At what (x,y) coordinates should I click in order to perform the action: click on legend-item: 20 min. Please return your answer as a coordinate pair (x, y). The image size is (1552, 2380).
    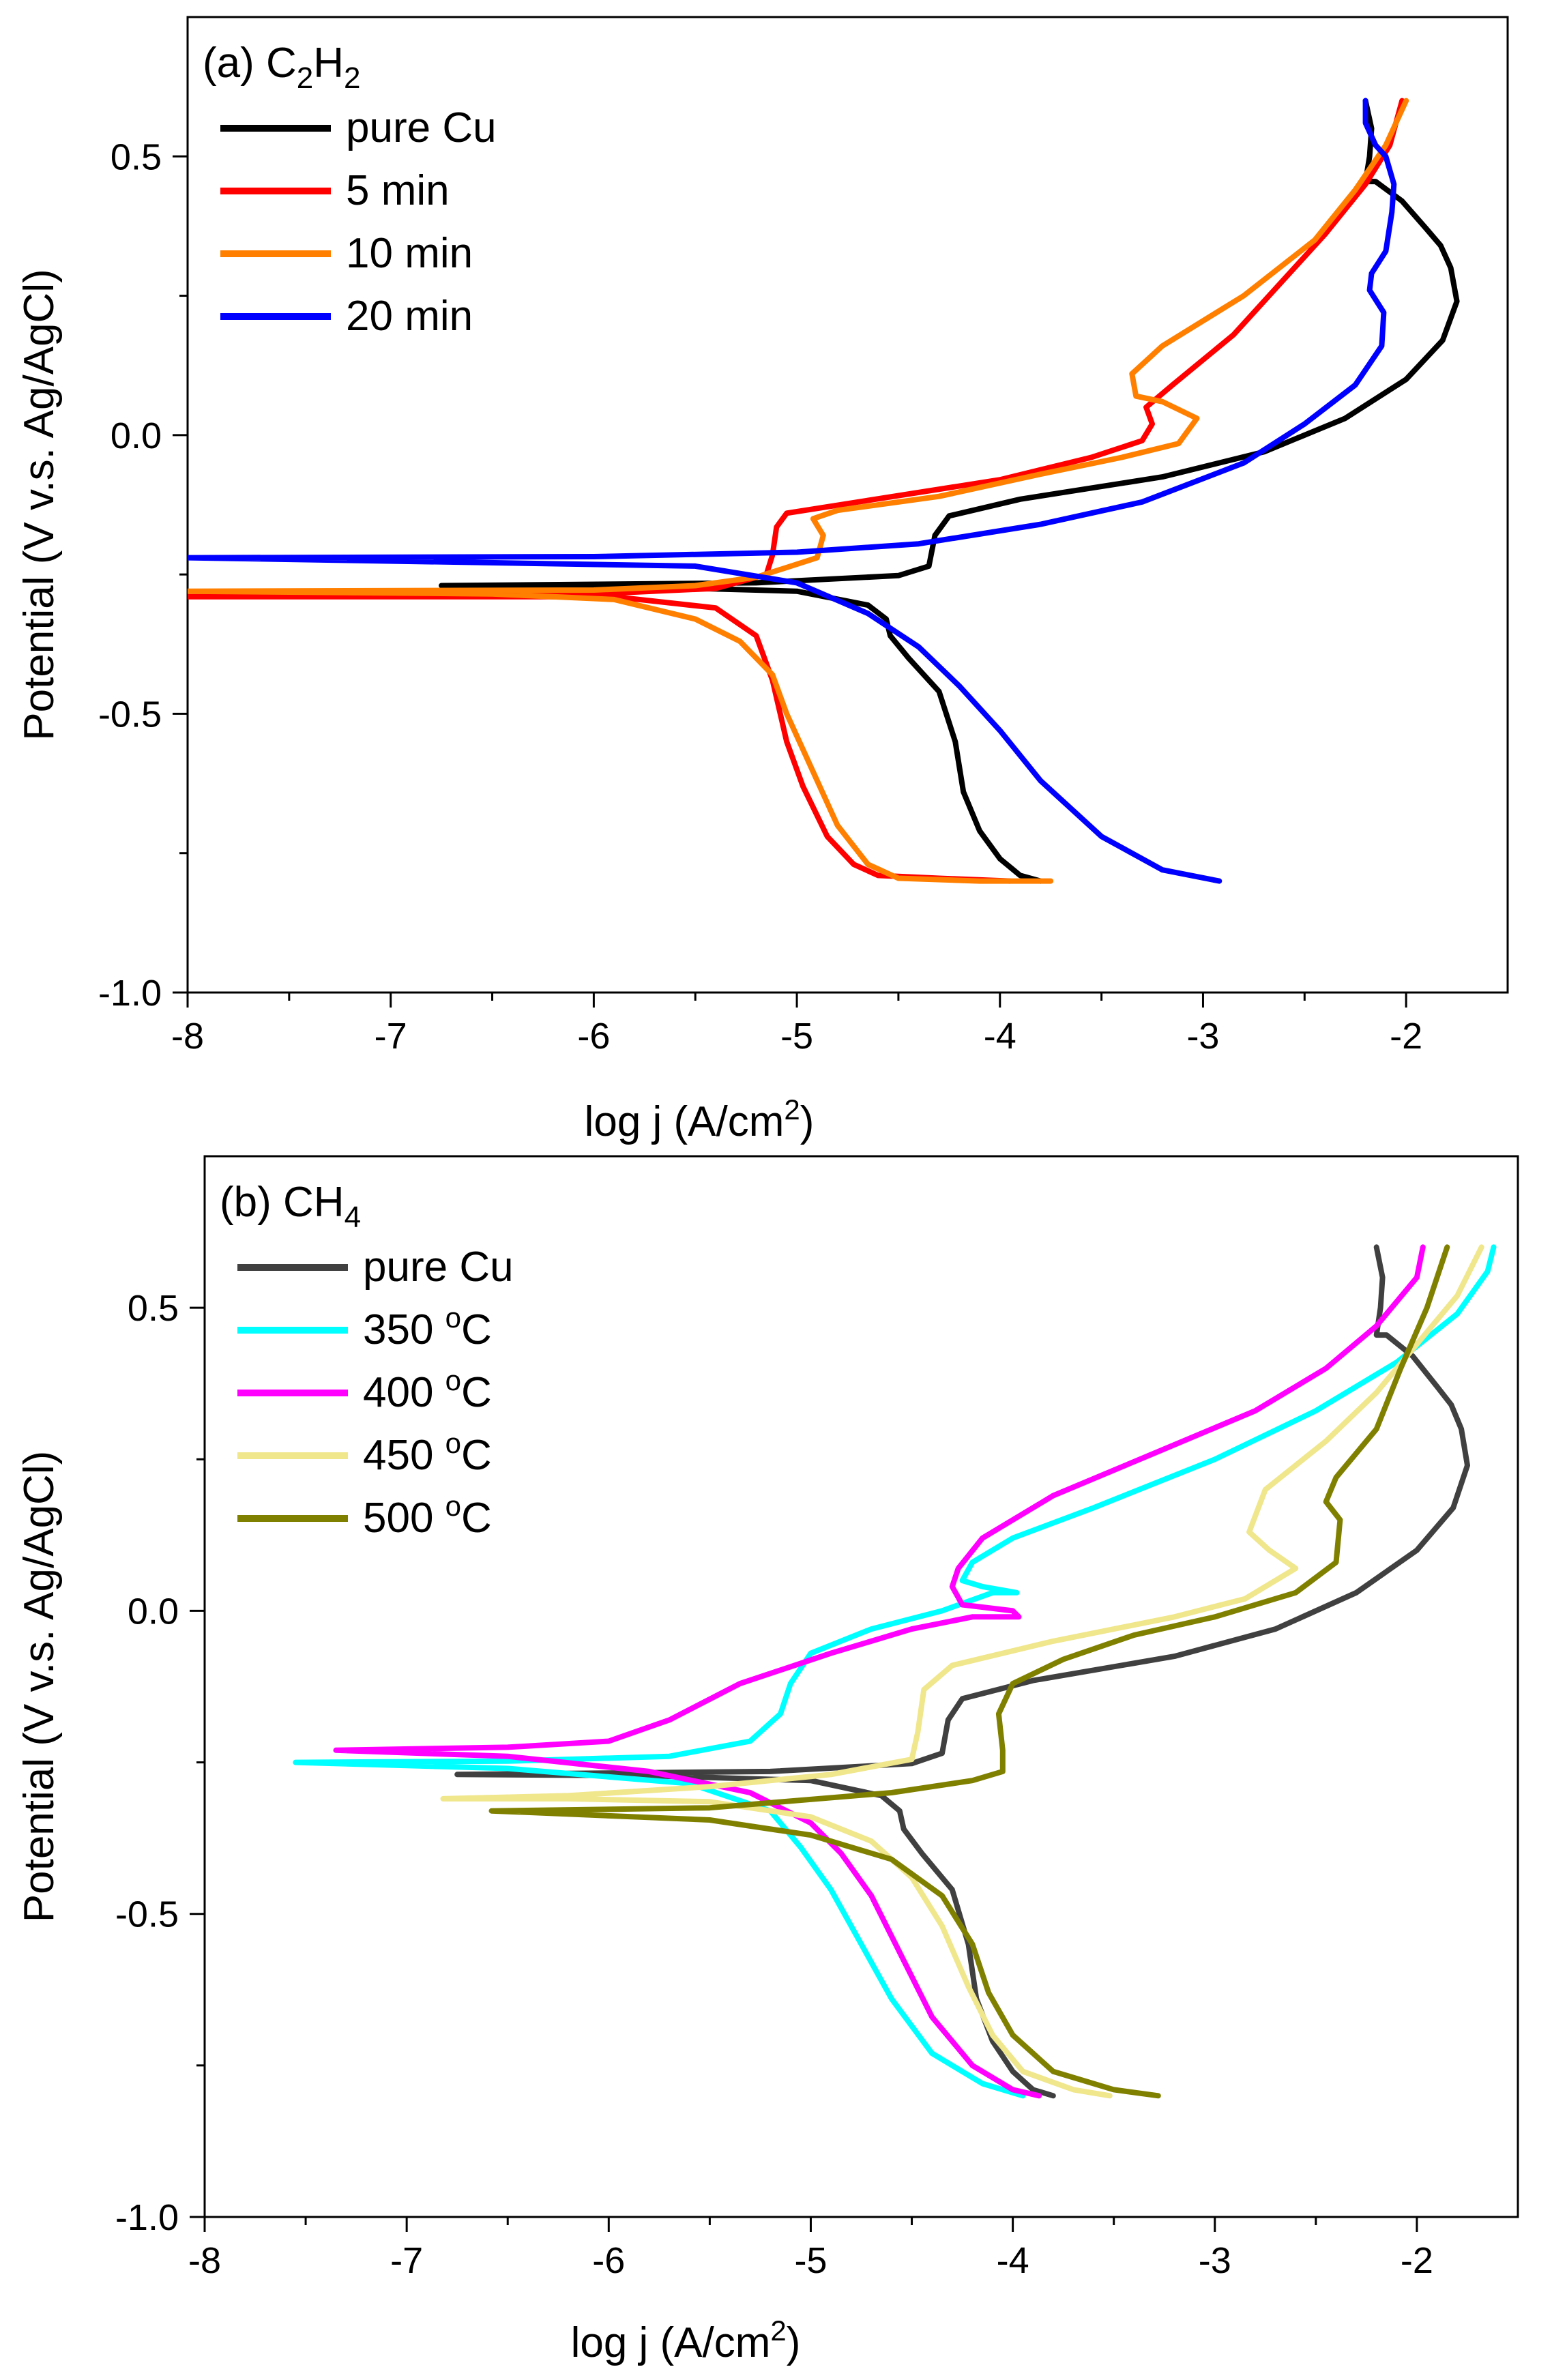
    Looking at the image, I should click on (346, 316).